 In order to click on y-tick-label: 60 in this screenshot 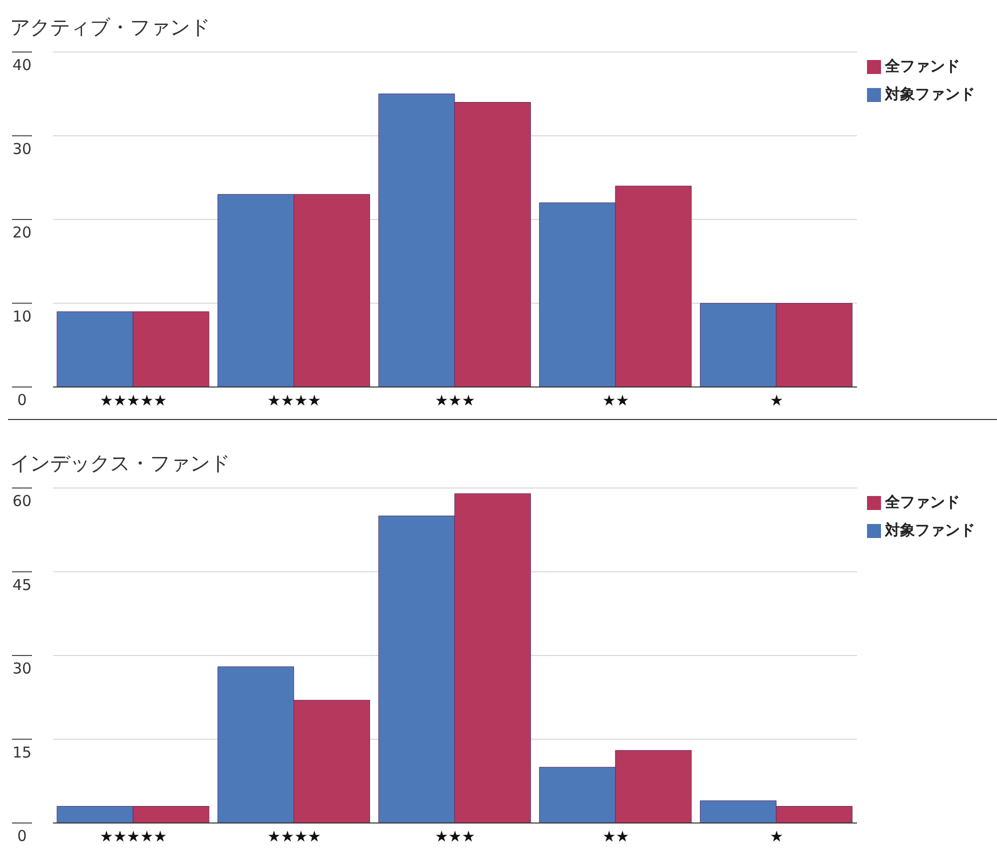, I will do `click(22, 501)`.